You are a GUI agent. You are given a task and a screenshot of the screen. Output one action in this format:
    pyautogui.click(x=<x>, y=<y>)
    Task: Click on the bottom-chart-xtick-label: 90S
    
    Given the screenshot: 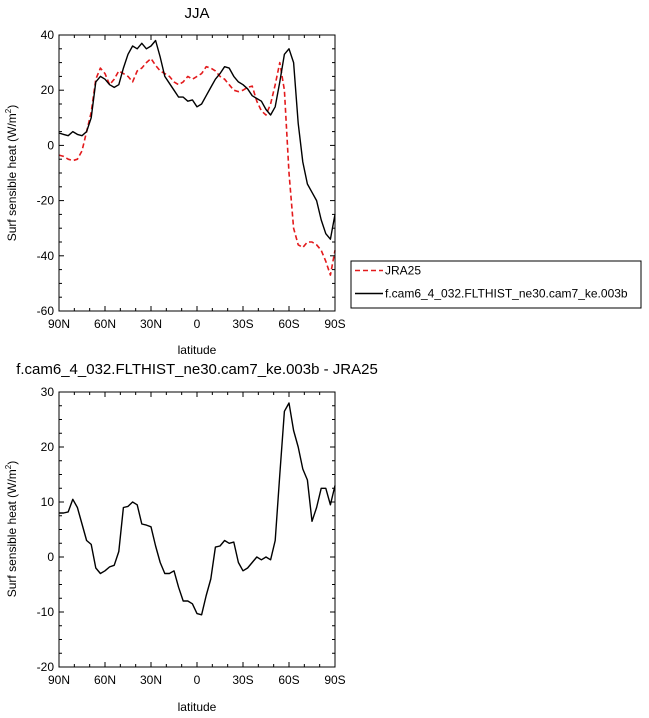 What is the action you would take?
    pyautogui.click(x=334, y=680)
    